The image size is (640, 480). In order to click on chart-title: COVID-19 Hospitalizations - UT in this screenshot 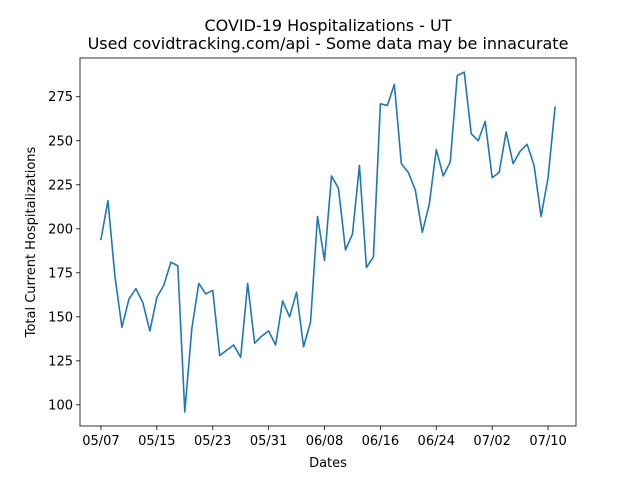, I will do `click(327, 25)`.